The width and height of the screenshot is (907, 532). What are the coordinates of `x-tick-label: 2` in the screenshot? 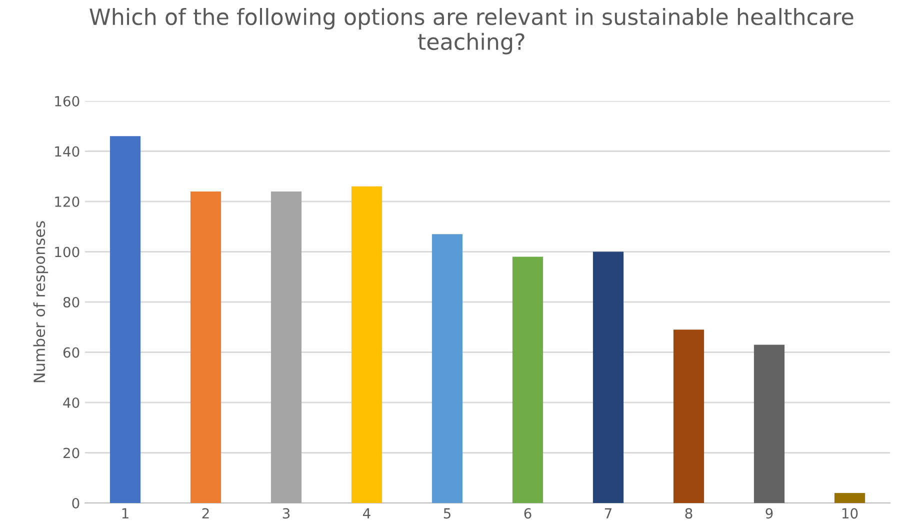 It's located at (205, 513).